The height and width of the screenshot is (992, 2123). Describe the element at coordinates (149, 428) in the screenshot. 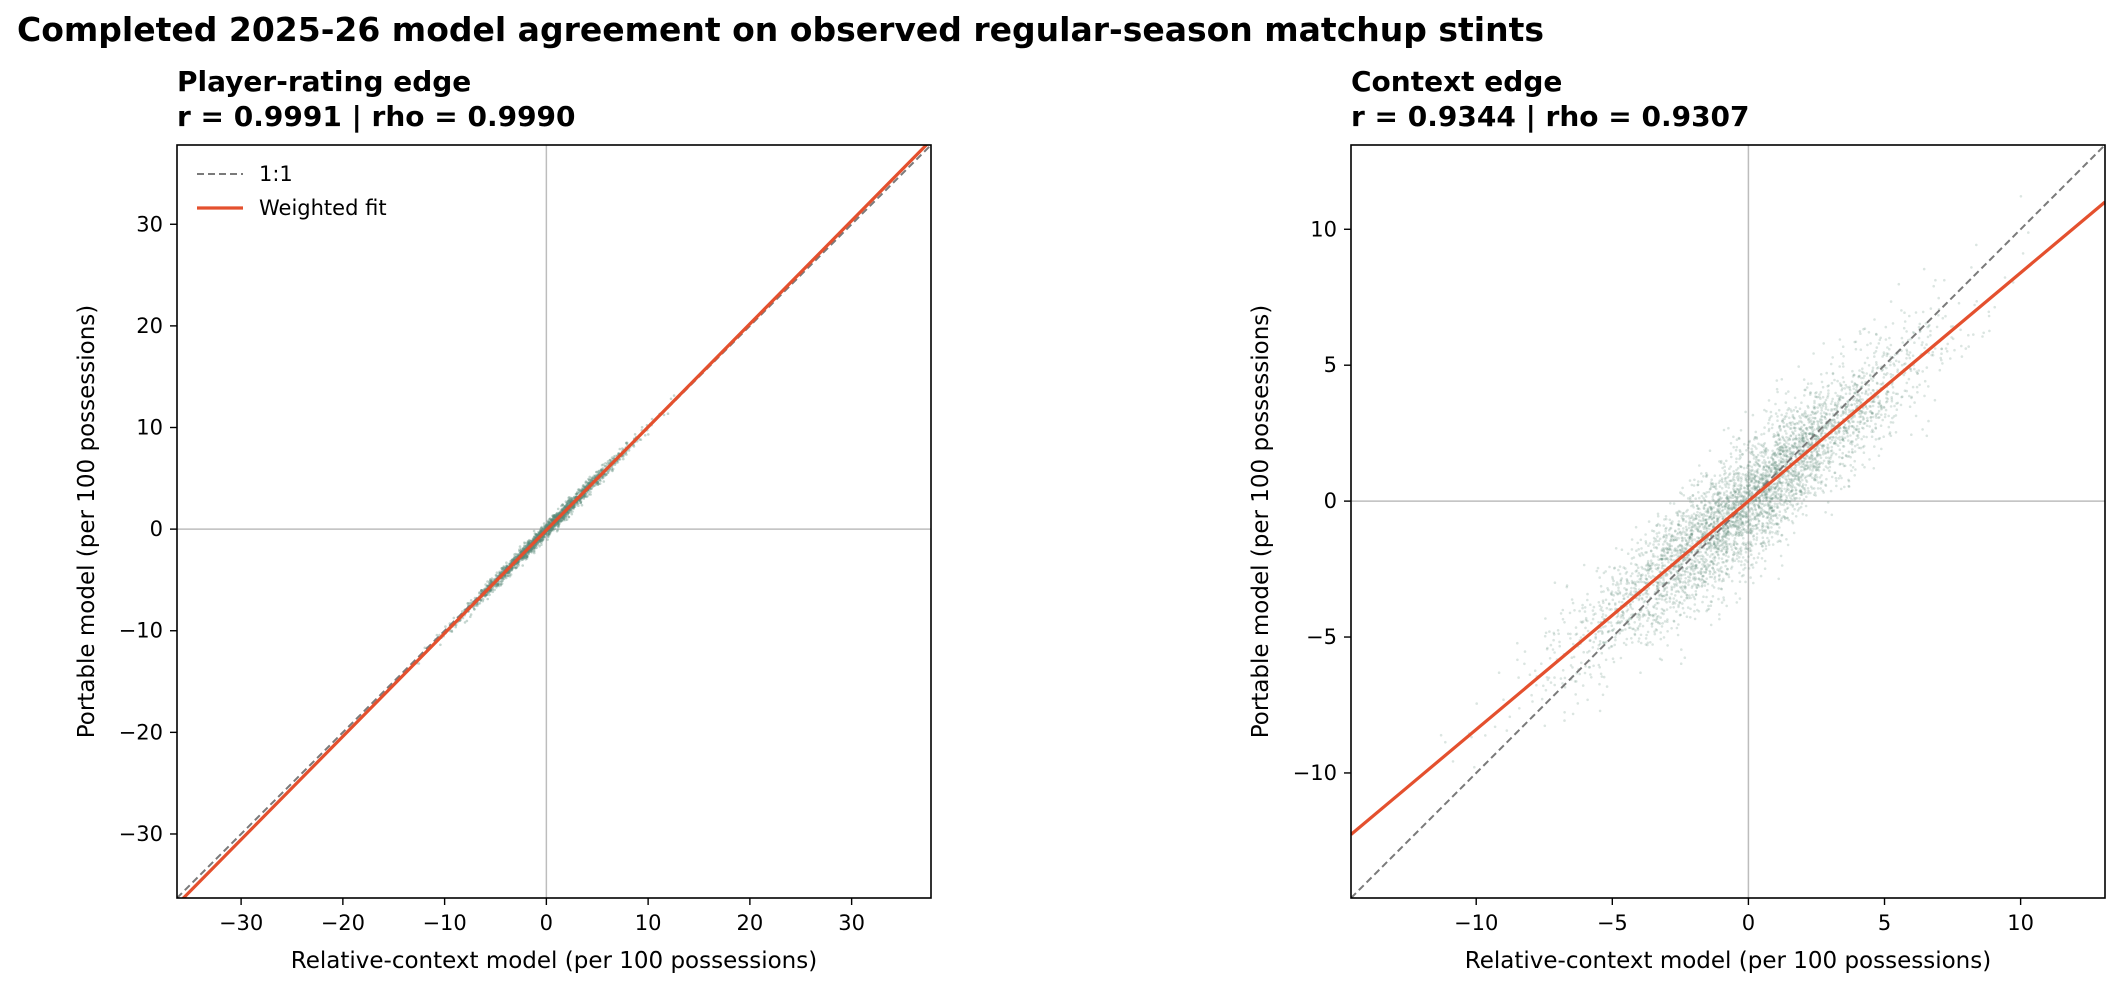

I see `y-tick-label: 10` at that location.